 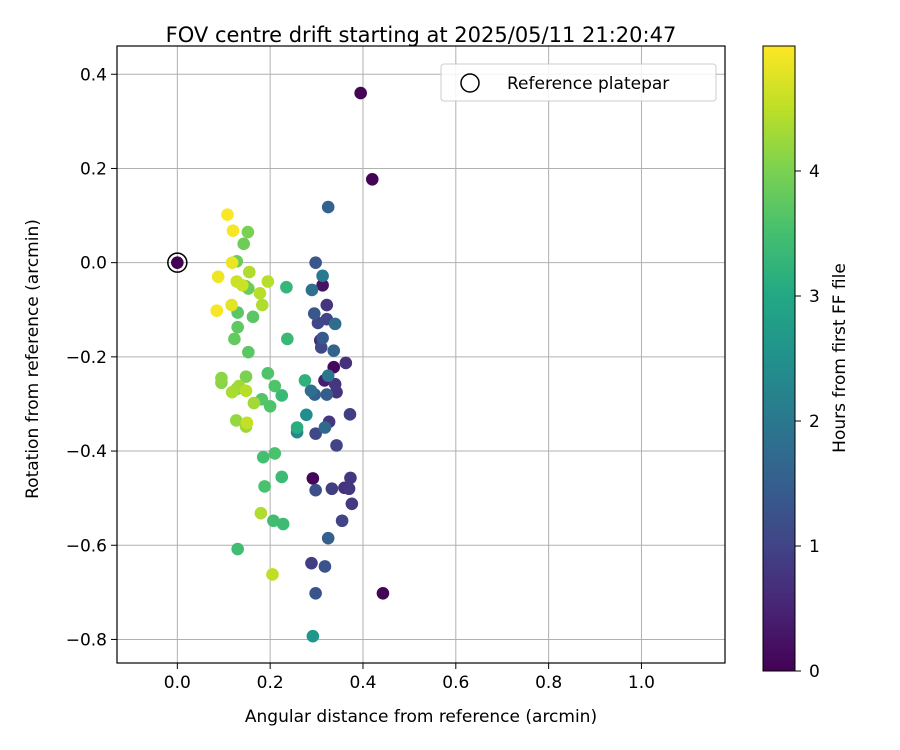 I want to click on legend-label: Reference platepar, so click(x=588, y=84).